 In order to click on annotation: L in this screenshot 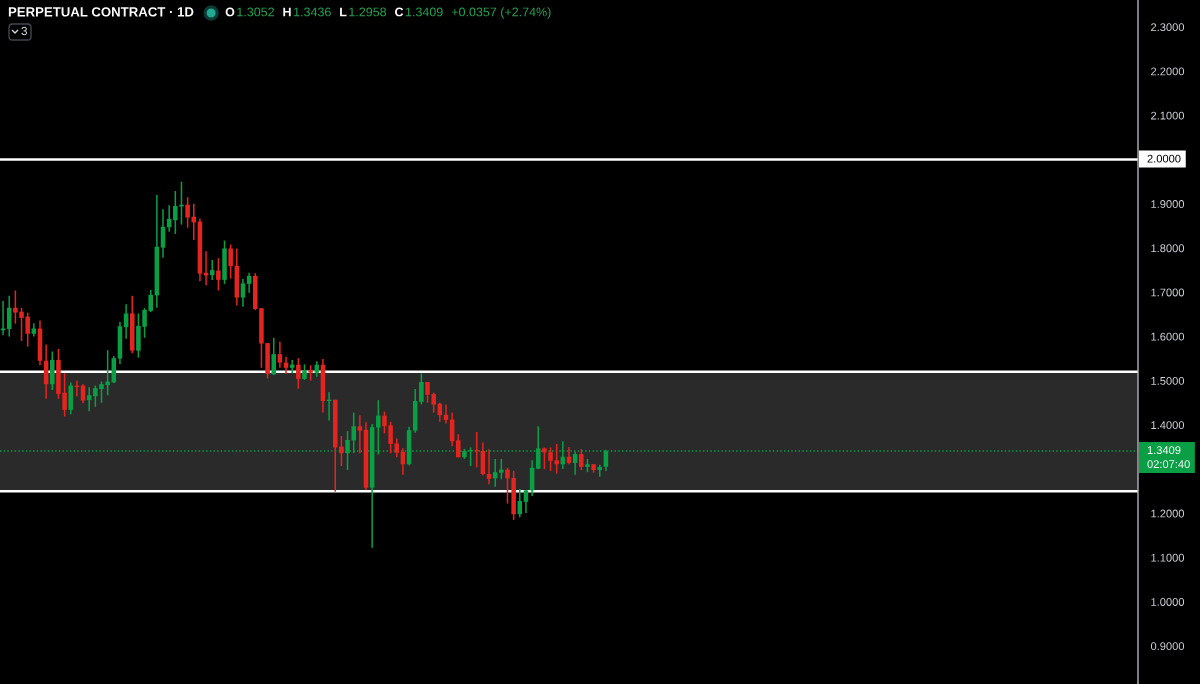, I will do `click(343, 12)`.